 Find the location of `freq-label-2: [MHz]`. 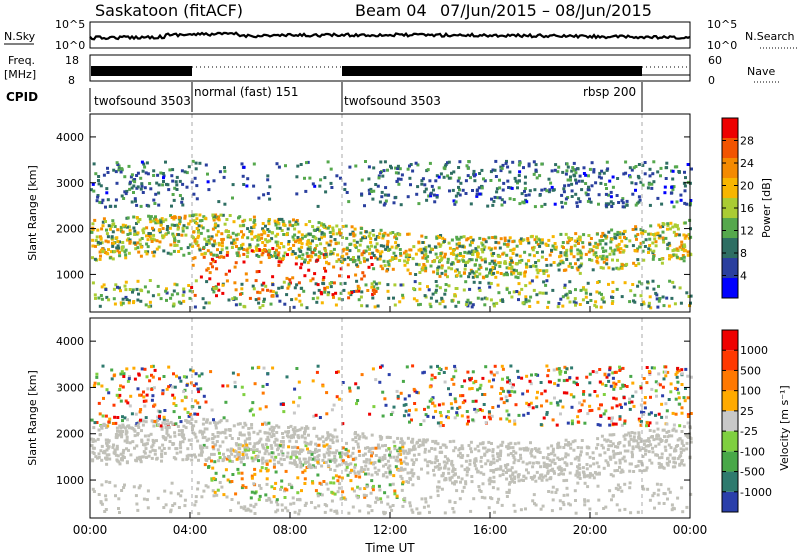

freq-label-2: [MHz] is located at coordinates (20, 74).